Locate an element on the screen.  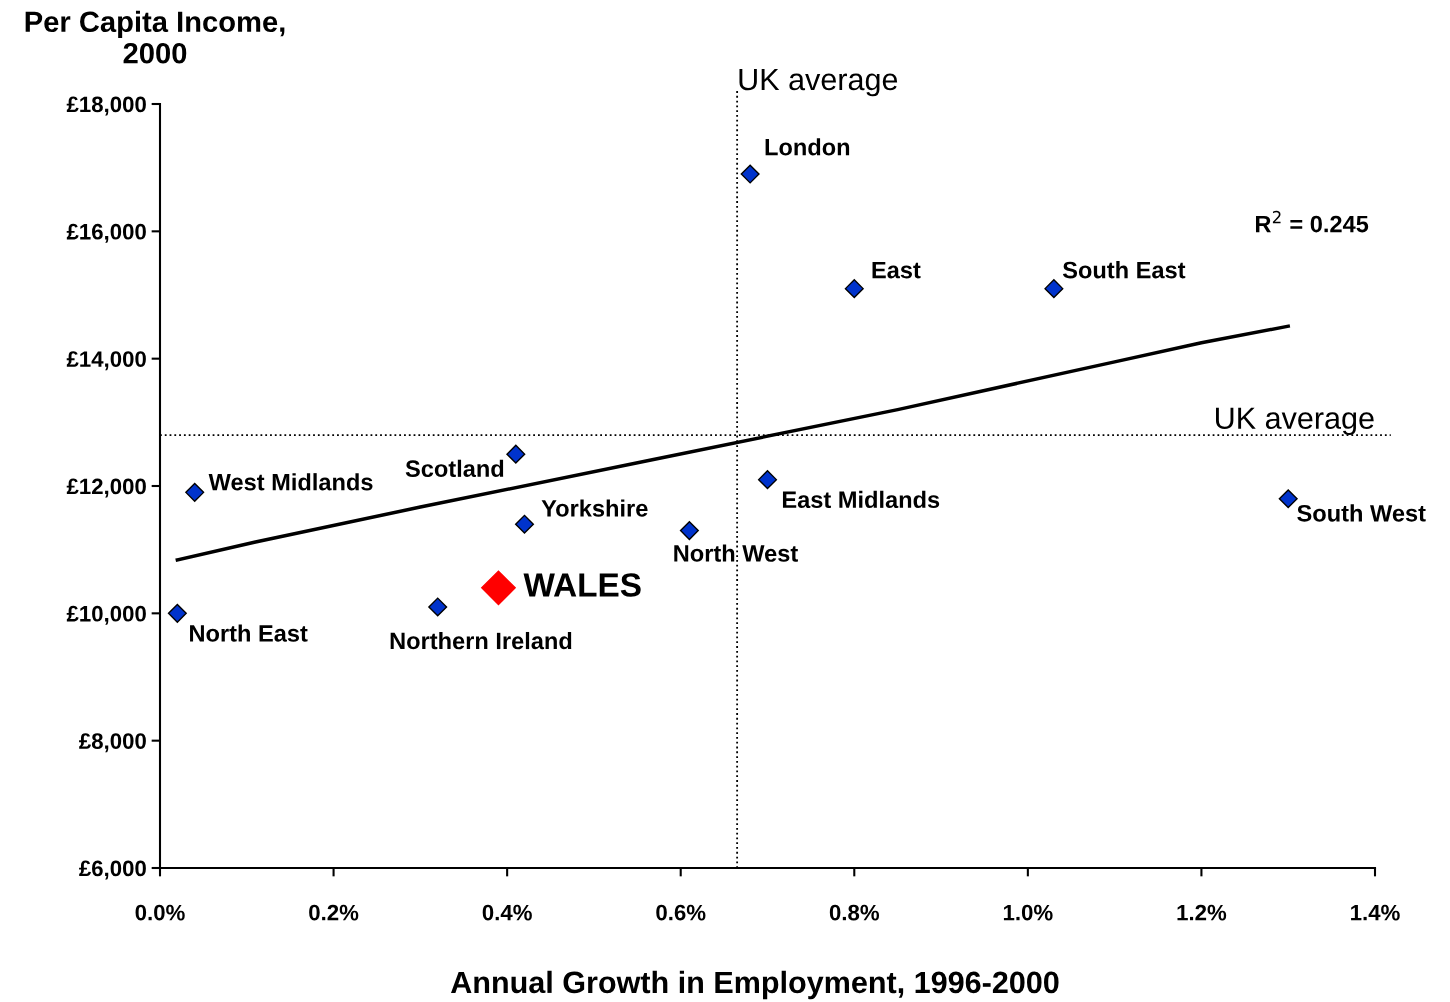
x-tick-label: 0.2% is located at coordinates (334, 912).